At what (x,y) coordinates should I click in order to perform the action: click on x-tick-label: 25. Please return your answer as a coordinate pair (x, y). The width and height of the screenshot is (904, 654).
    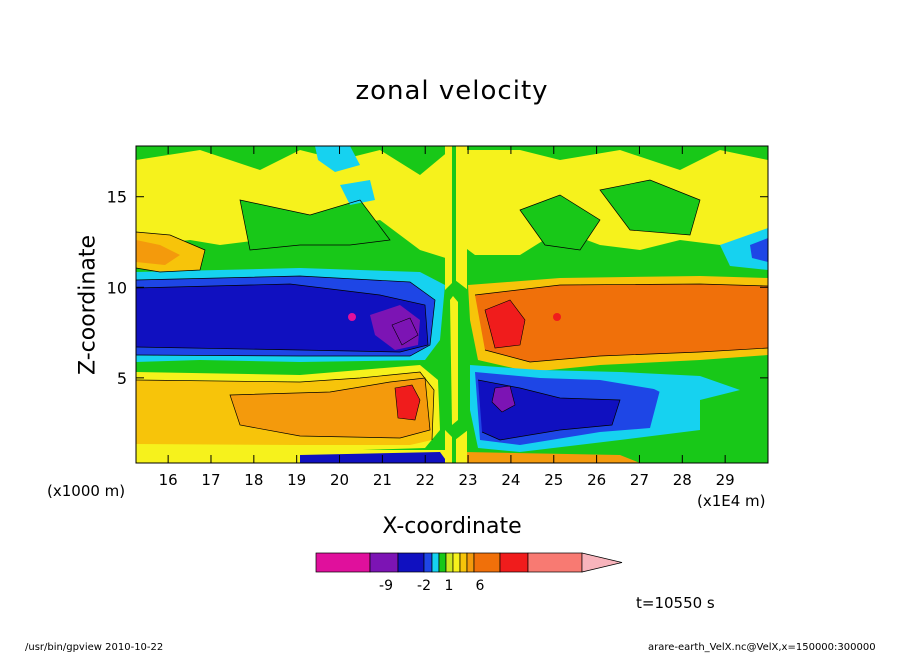
    Looking at the image, I should click on (553, 480).